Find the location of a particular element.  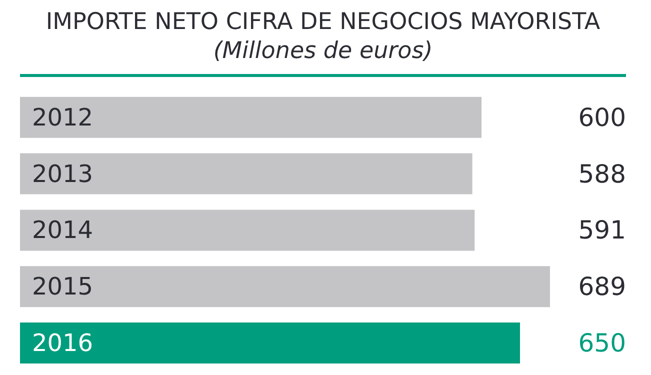

y-tick-label: 2014 is located at coordinates (63, 230).